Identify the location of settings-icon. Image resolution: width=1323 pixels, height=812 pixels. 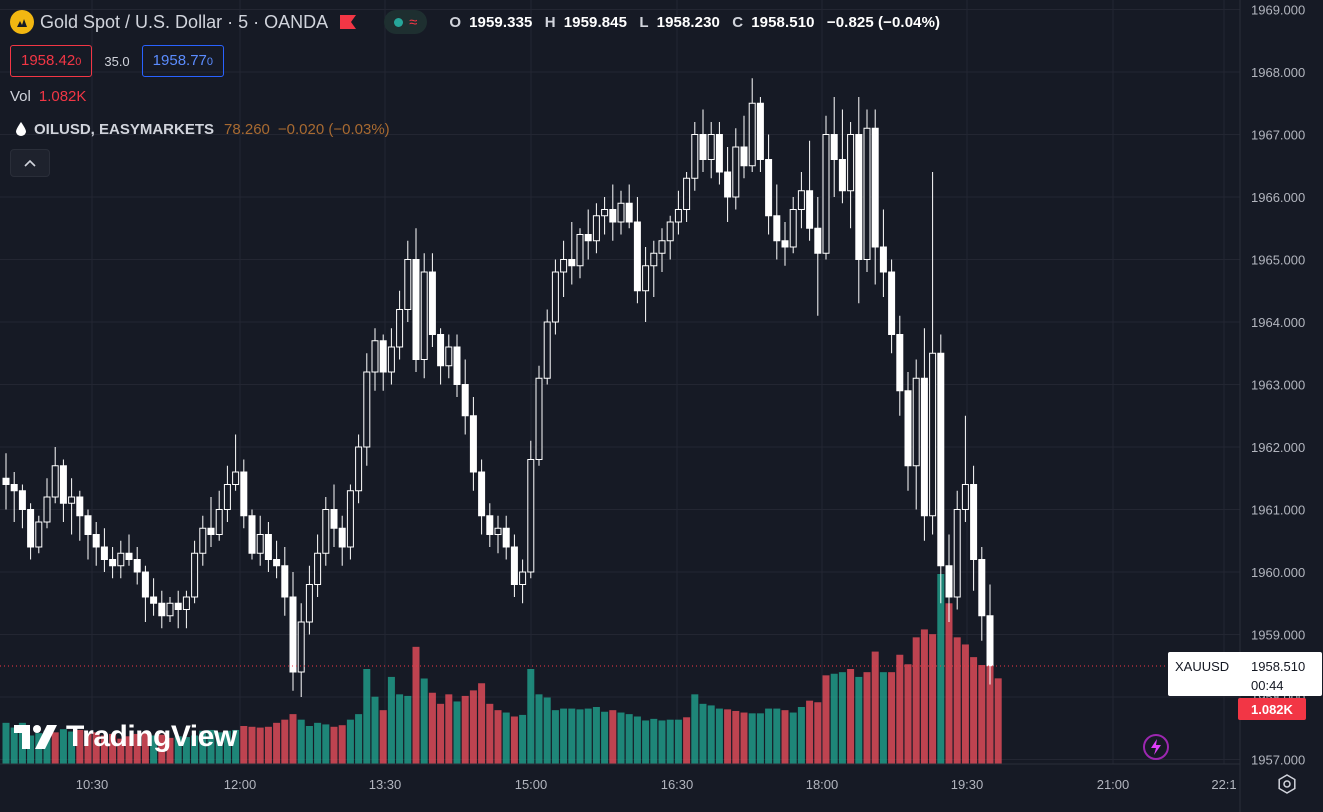
(1287, 784).